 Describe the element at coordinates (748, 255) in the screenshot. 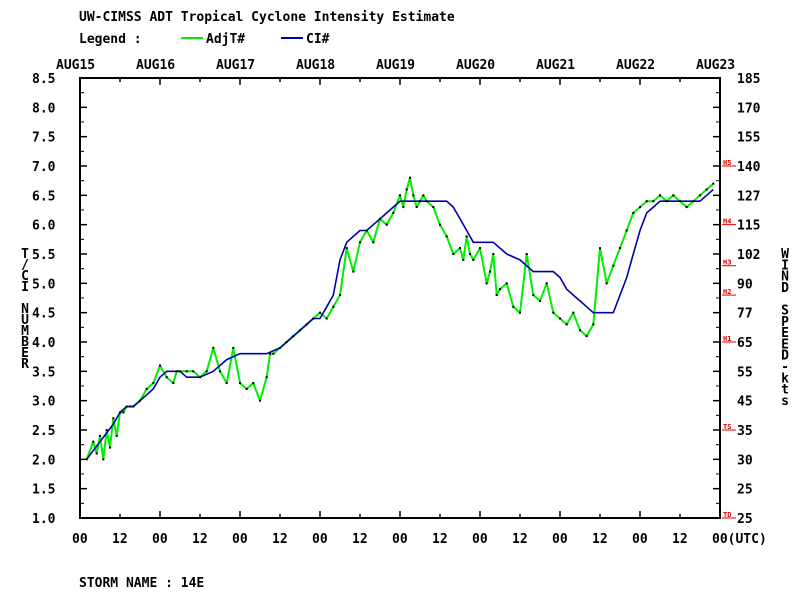

I see `y-tick-label-right: 102` at that location.